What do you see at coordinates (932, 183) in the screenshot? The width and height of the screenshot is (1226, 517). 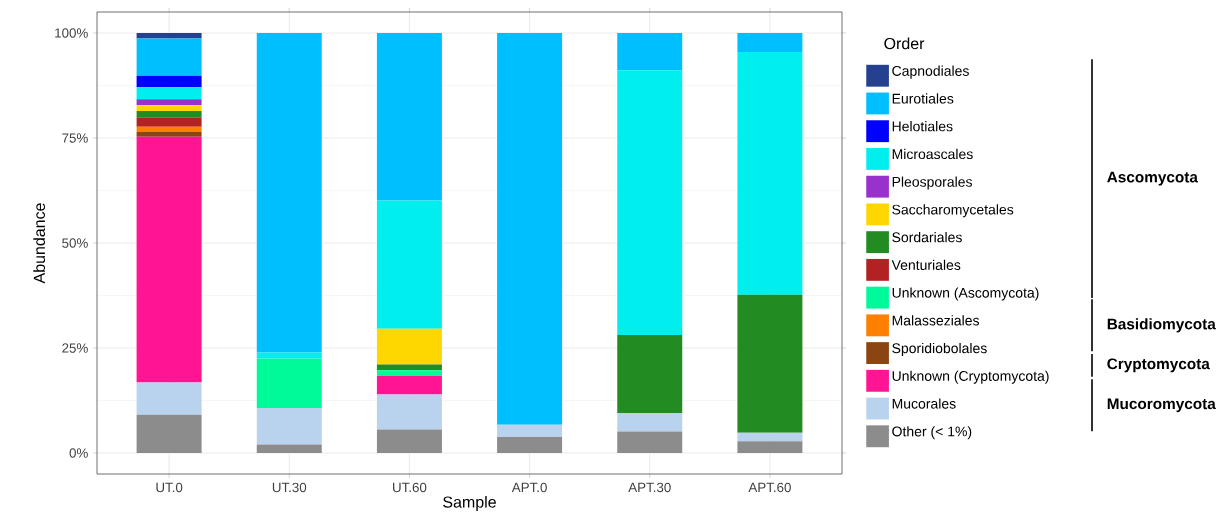 I see `legend-label: Pleosporales` at bounding box center [932, 183].